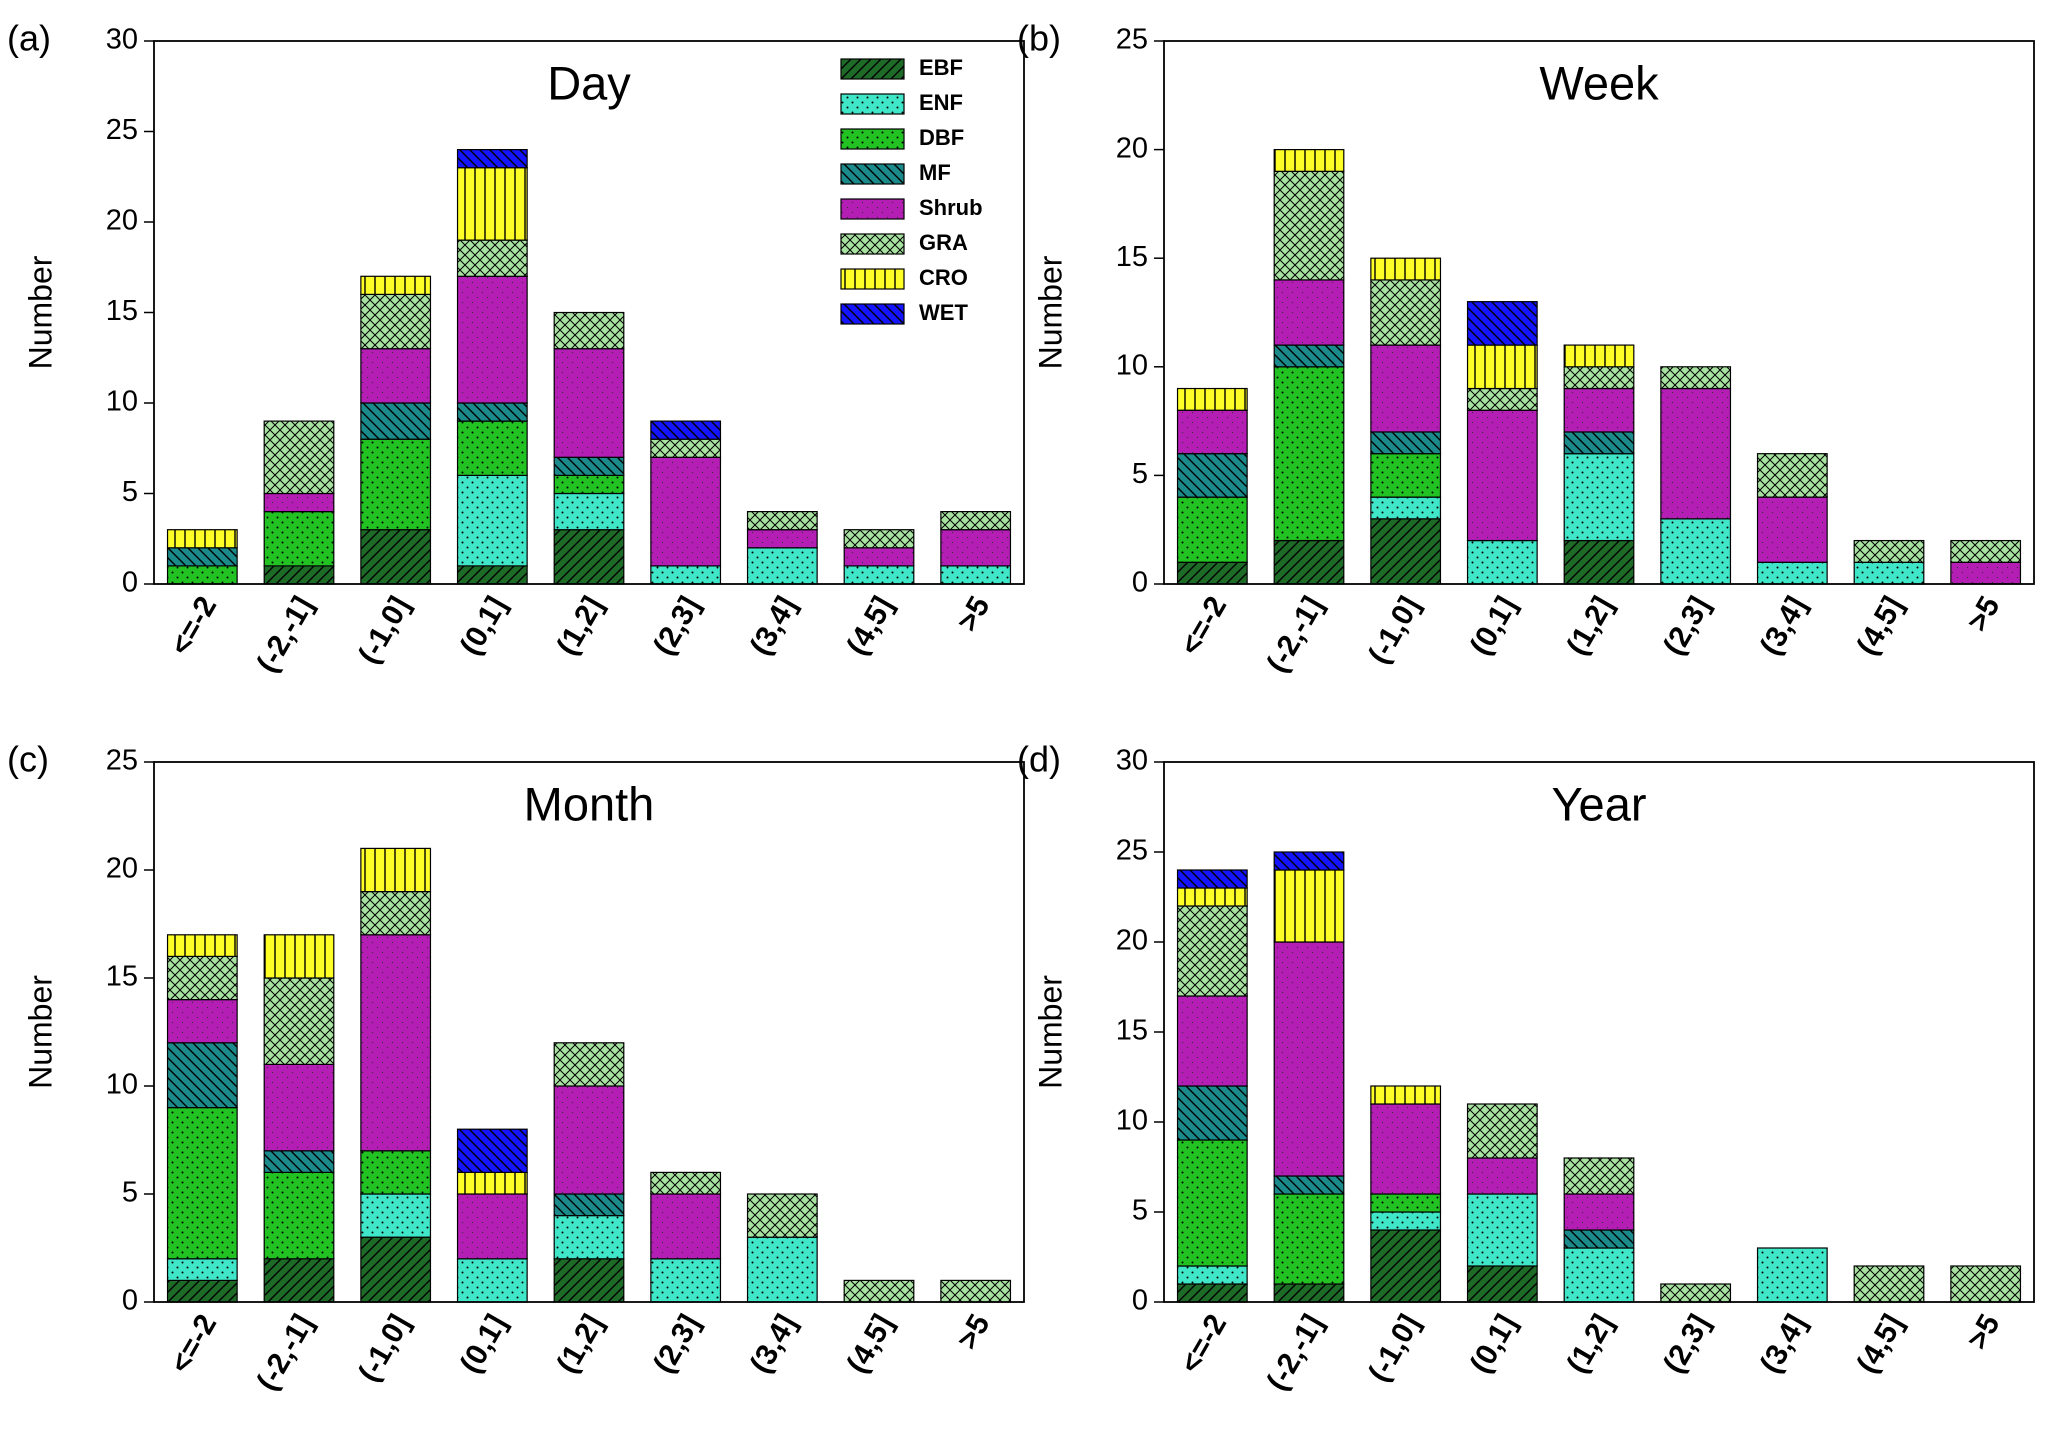 The height and width of the screenshot is (1439, 2067). I want to click on x-tick-label: (1,2], so click(1590, 1344).